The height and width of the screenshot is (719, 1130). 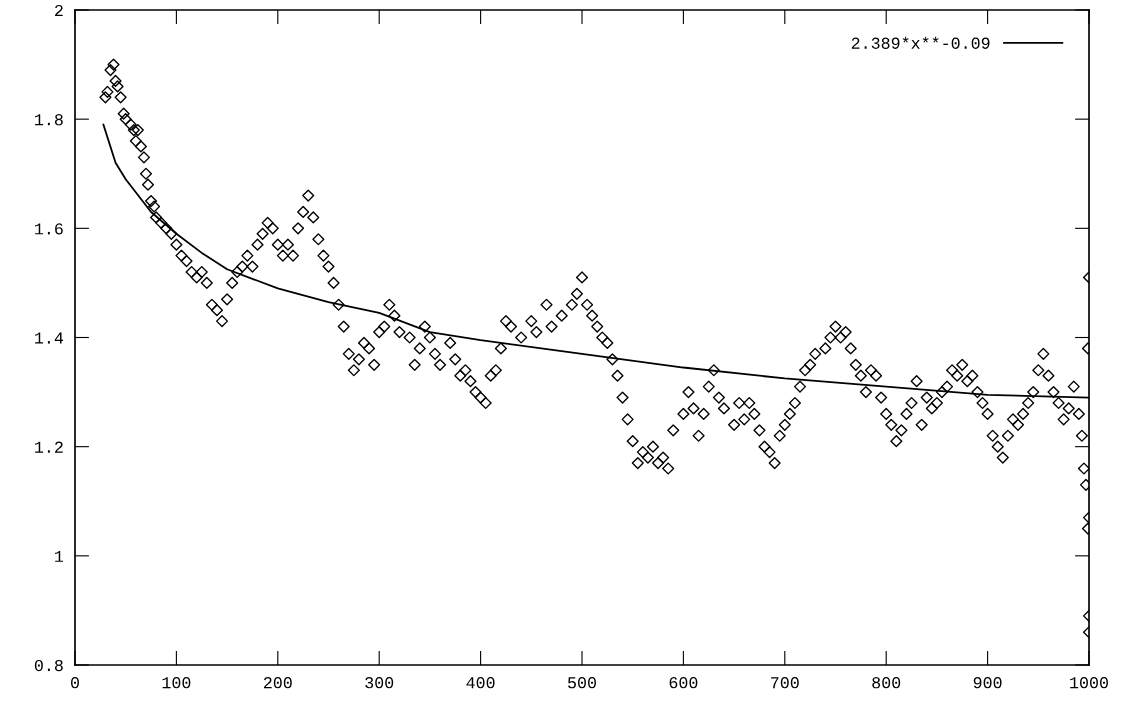 What do you see at coordinates (480, 683) in the screenshot?
I see `x-tick-label: 400` at bounding box center [480, 683].